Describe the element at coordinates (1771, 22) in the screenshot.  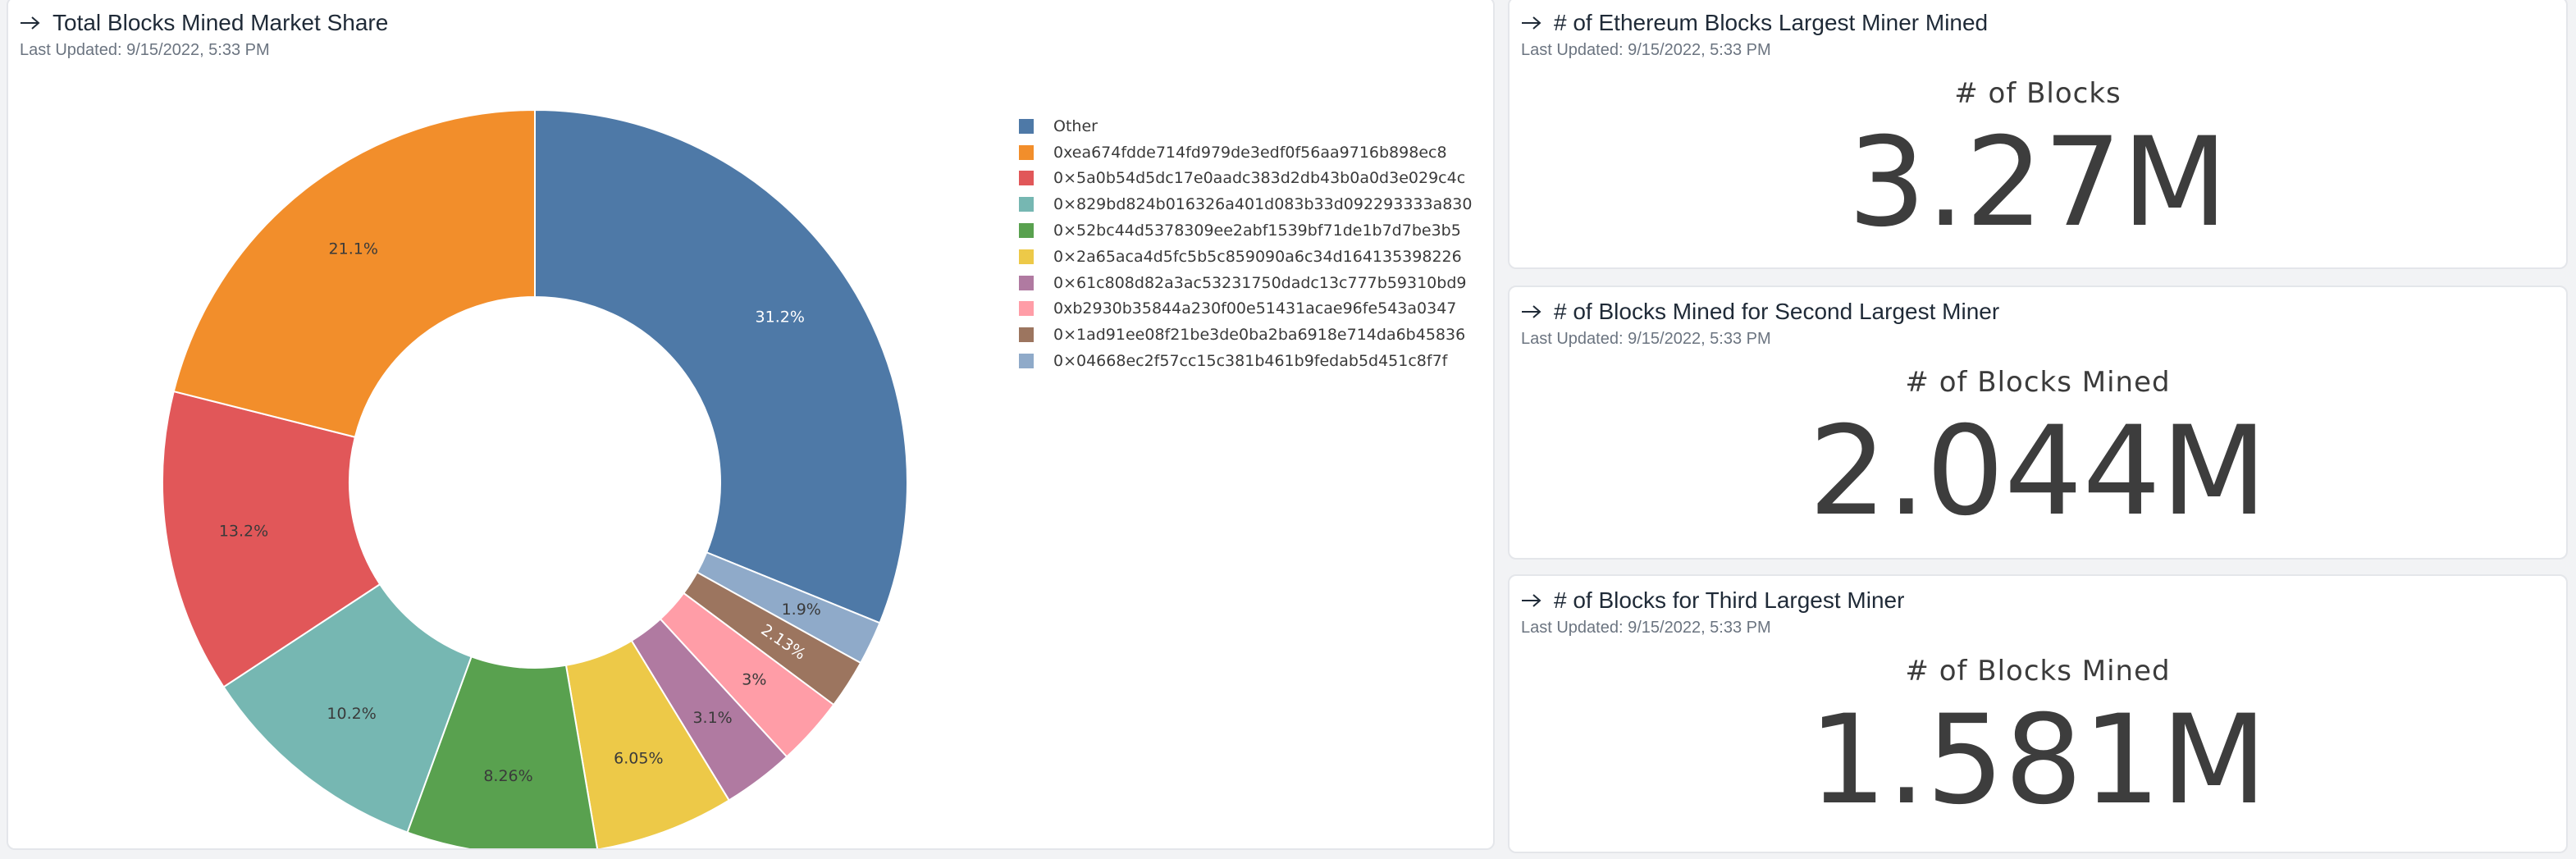
I see `card-title: # of Ethereum Blocks Largest Miner Mined` at that location.